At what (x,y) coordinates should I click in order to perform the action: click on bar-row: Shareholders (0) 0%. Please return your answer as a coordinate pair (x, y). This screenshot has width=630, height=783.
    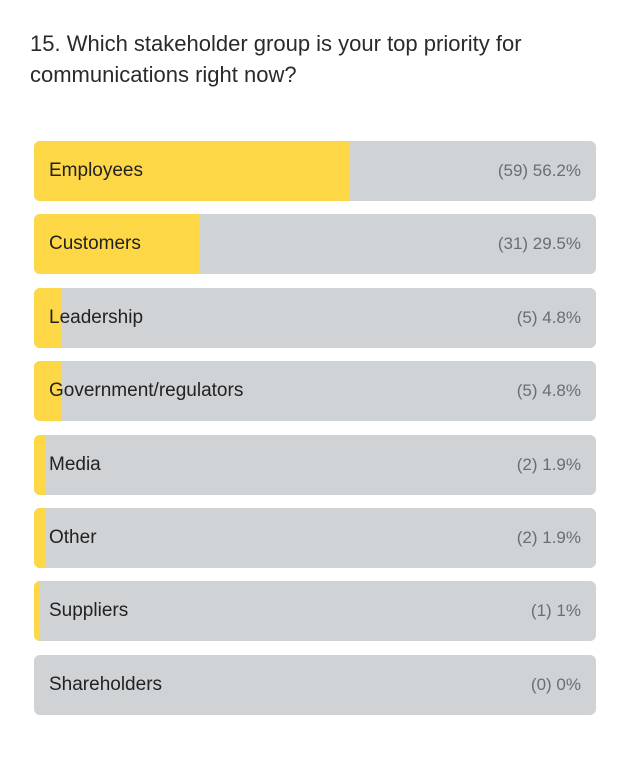
    Looking at the image, I should click on (315, 684).